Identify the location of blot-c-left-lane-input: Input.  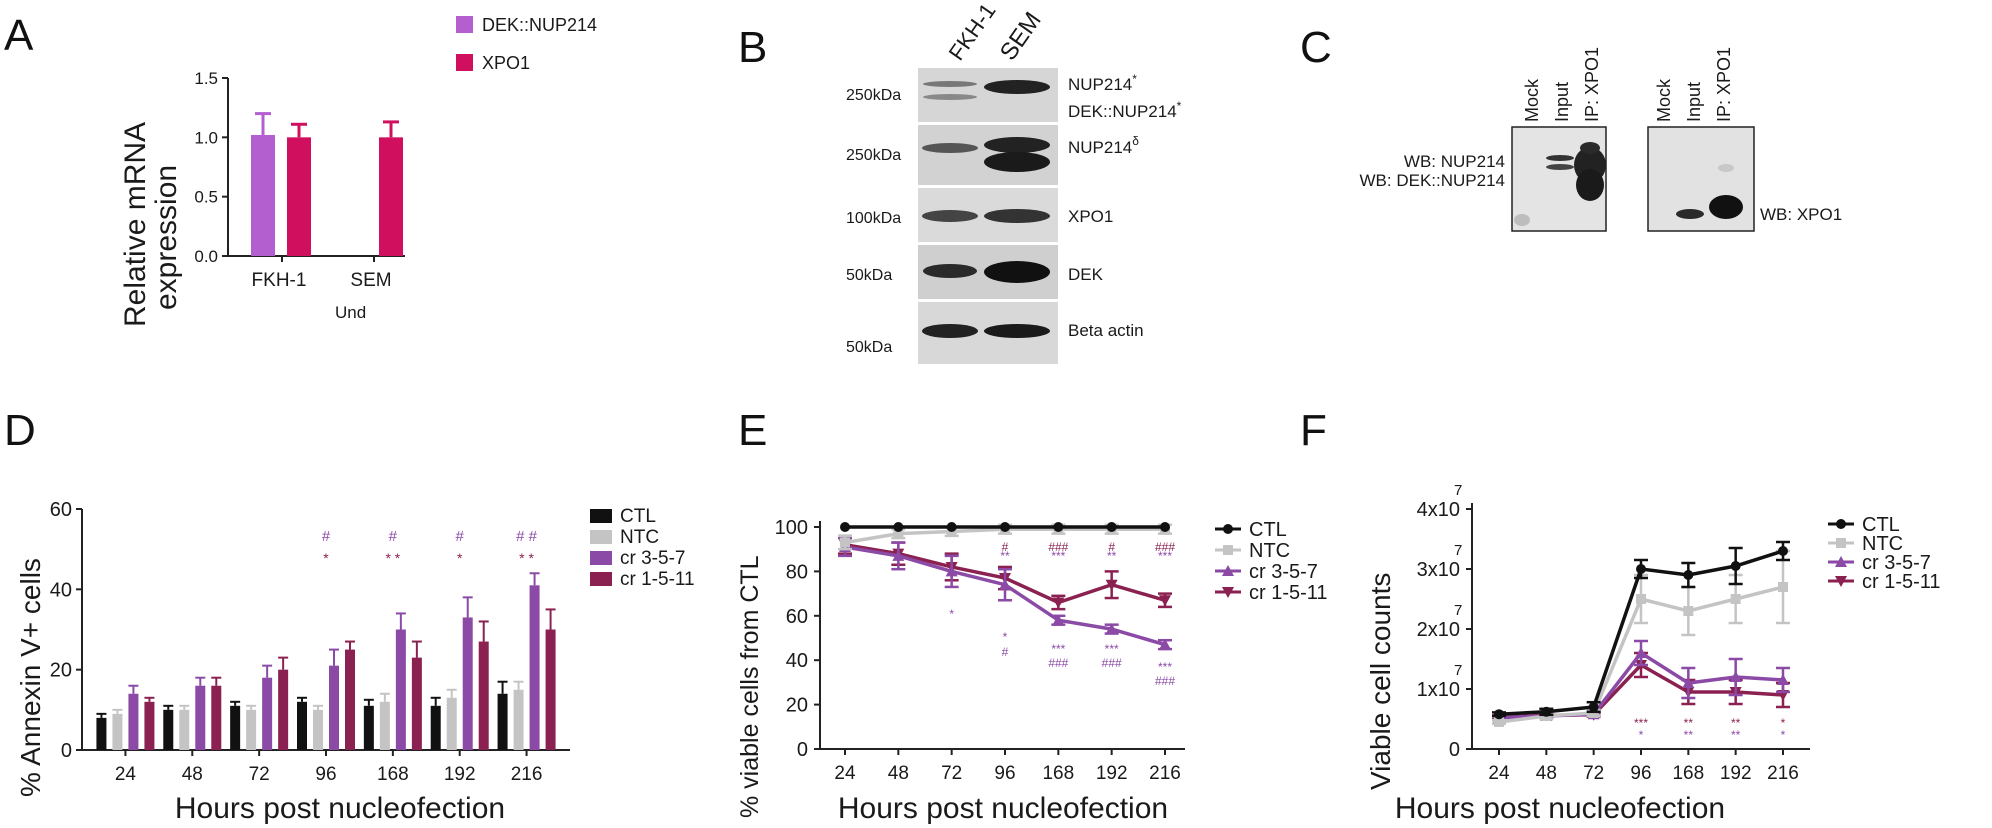
(1562, 102).